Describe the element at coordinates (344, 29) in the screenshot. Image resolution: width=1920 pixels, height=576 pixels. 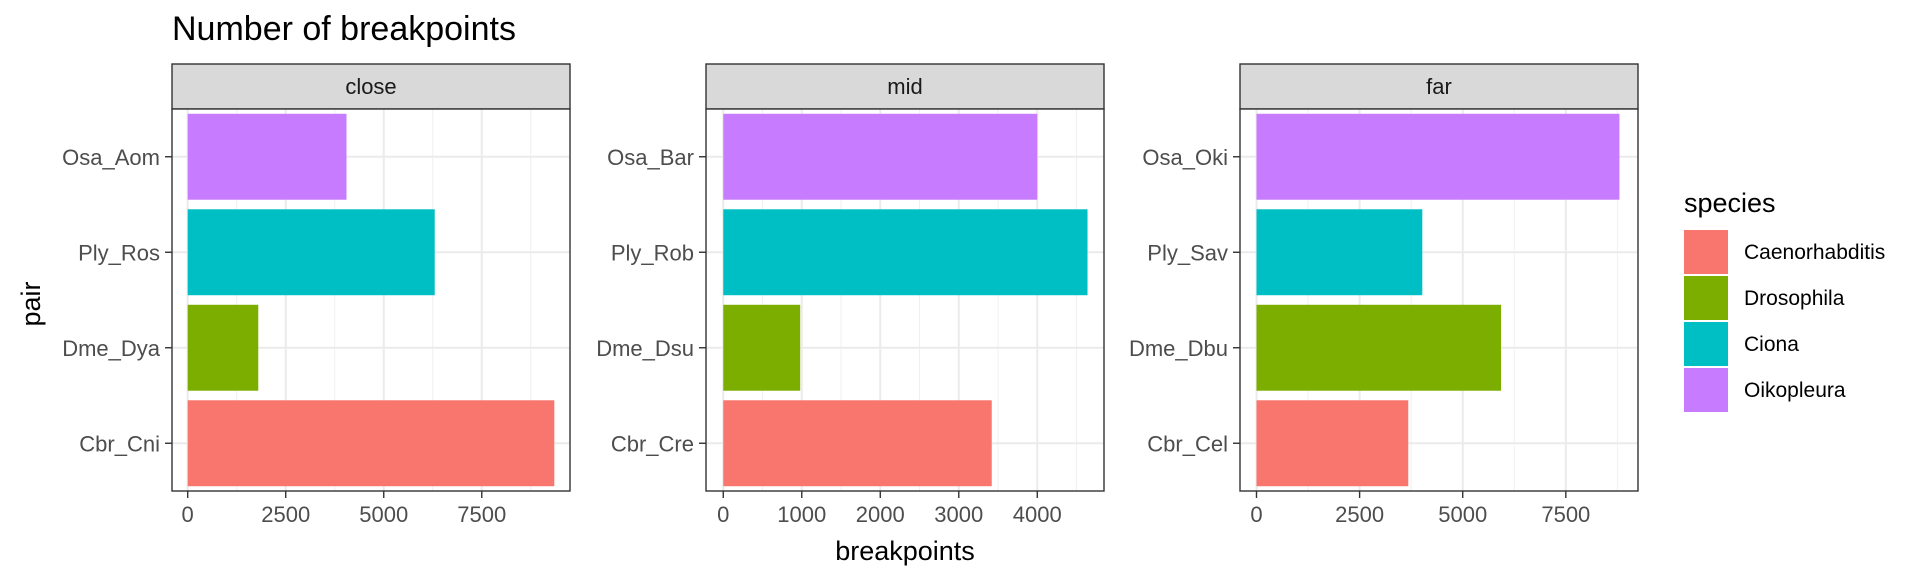
I see `chart-title: Number of breakpoints` at that location.